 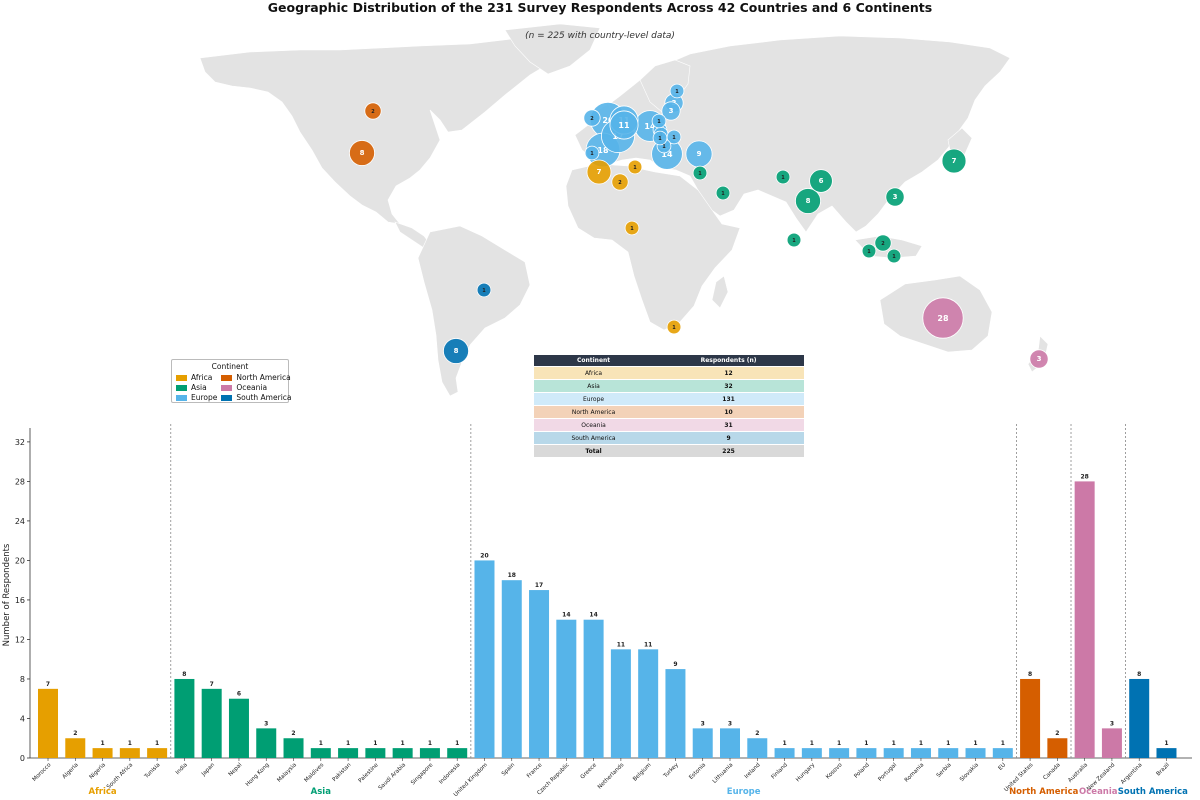 I want to click on table-cell-count: 131, so click(x=728, y=399).